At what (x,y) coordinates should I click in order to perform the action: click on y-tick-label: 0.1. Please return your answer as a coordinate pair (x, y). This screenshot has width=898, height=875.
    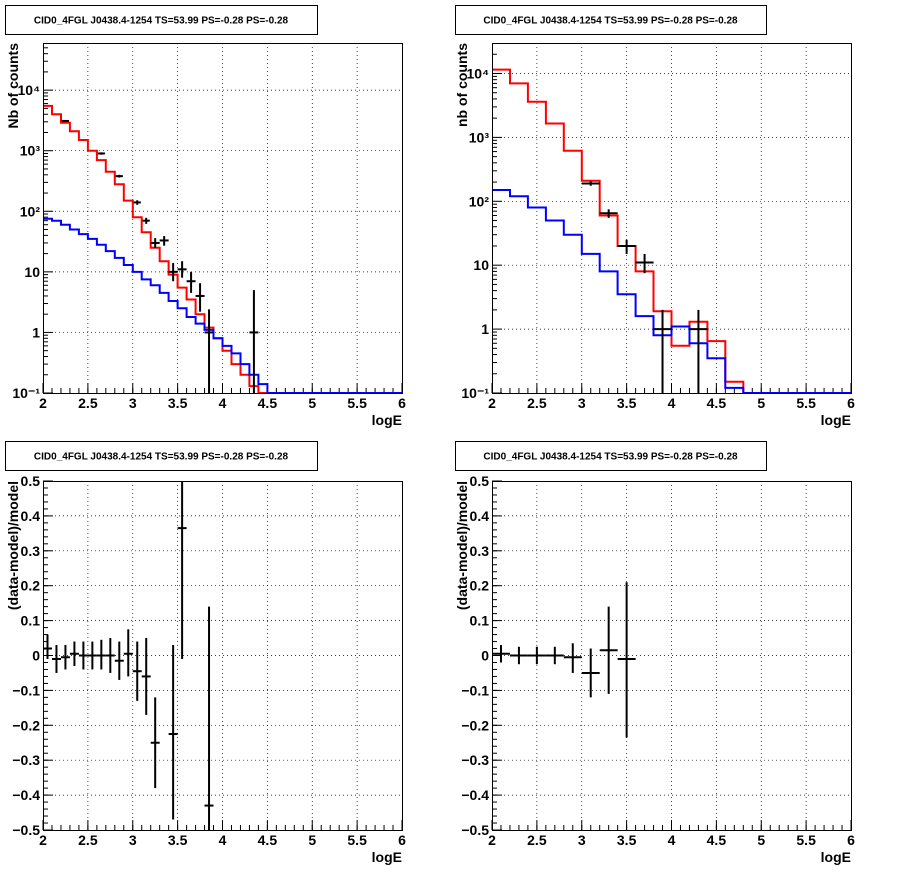
    Looking at the image, I should click on (480, 621).